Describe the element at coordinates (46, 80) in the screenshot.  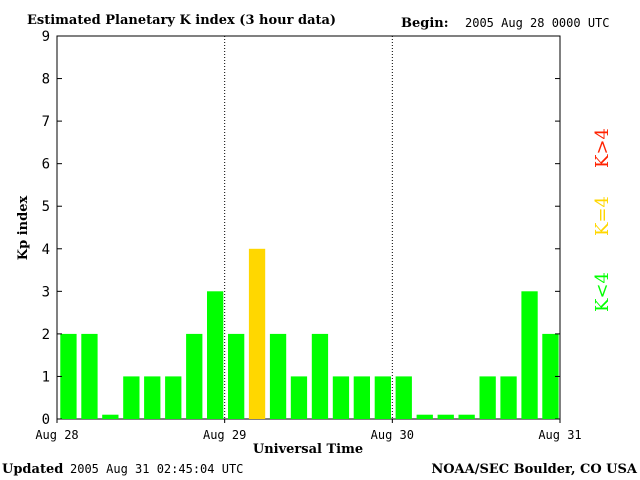
I see `y-tick-label: 8` at that location.